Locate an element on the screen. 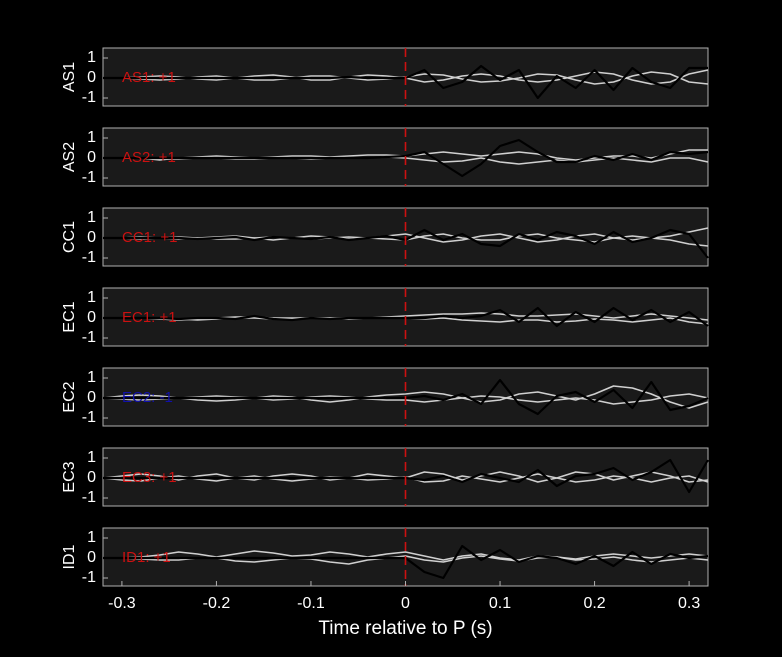 The width and height of the screenshot is (782, 657). x-tick-label: -0.2 is located at coordinates (217, 603).